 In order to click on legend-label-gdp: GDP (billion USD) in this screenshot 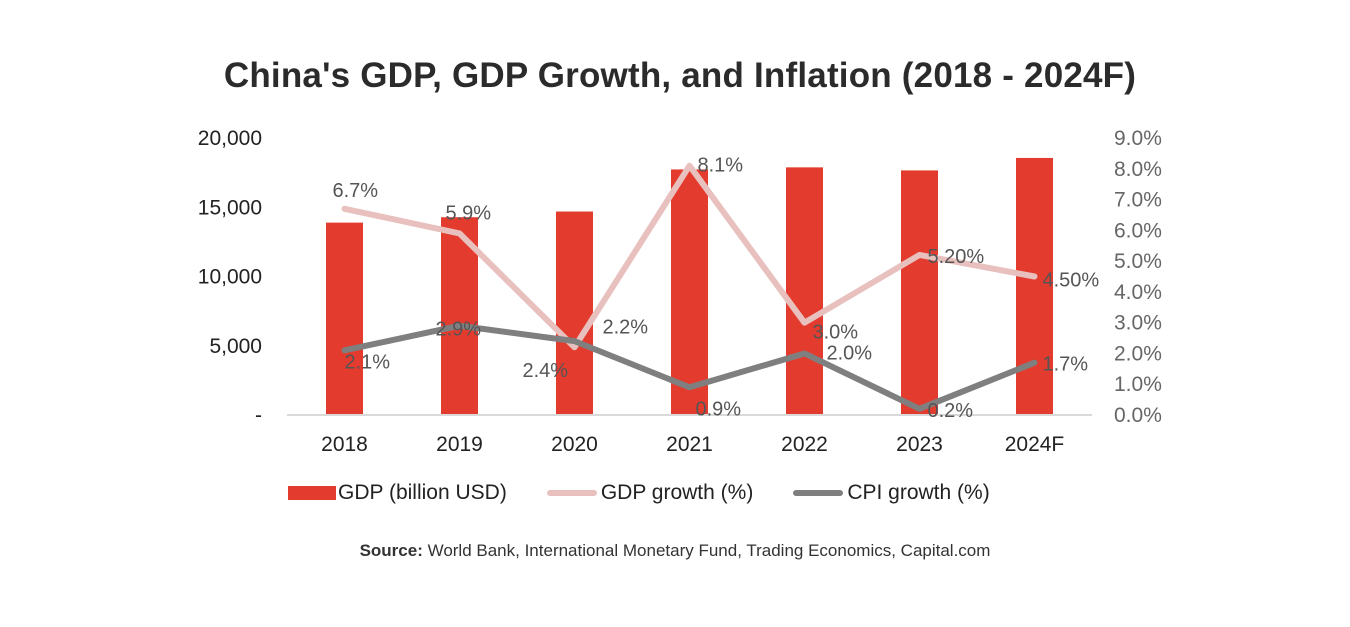, I will do `click(422, 492)`.